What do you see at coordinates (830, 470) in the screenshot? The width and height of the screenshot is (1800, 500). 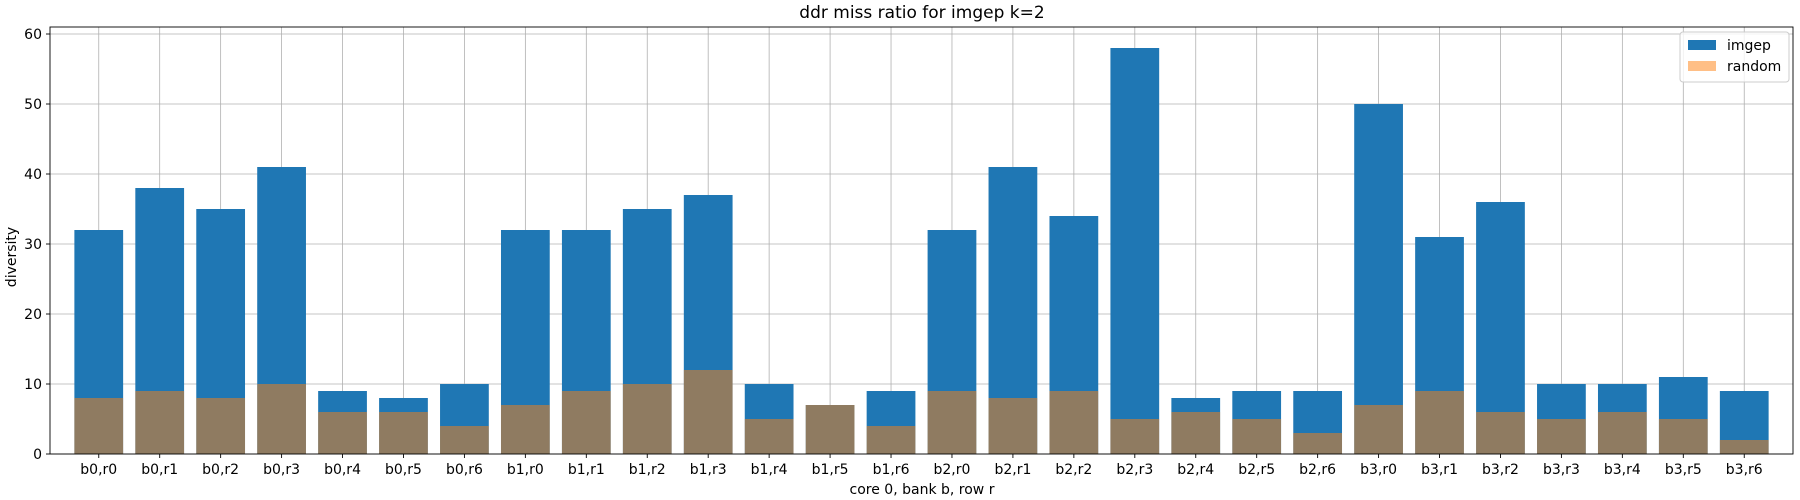 I see `x-tick-label: b1,r5` at bounding box center [830, 470].